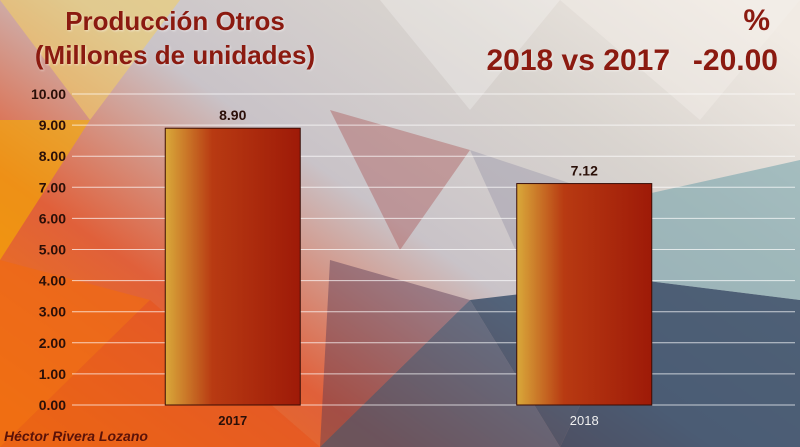  I want to click on data-labels: 8.90 7.12, so click(408, 142).